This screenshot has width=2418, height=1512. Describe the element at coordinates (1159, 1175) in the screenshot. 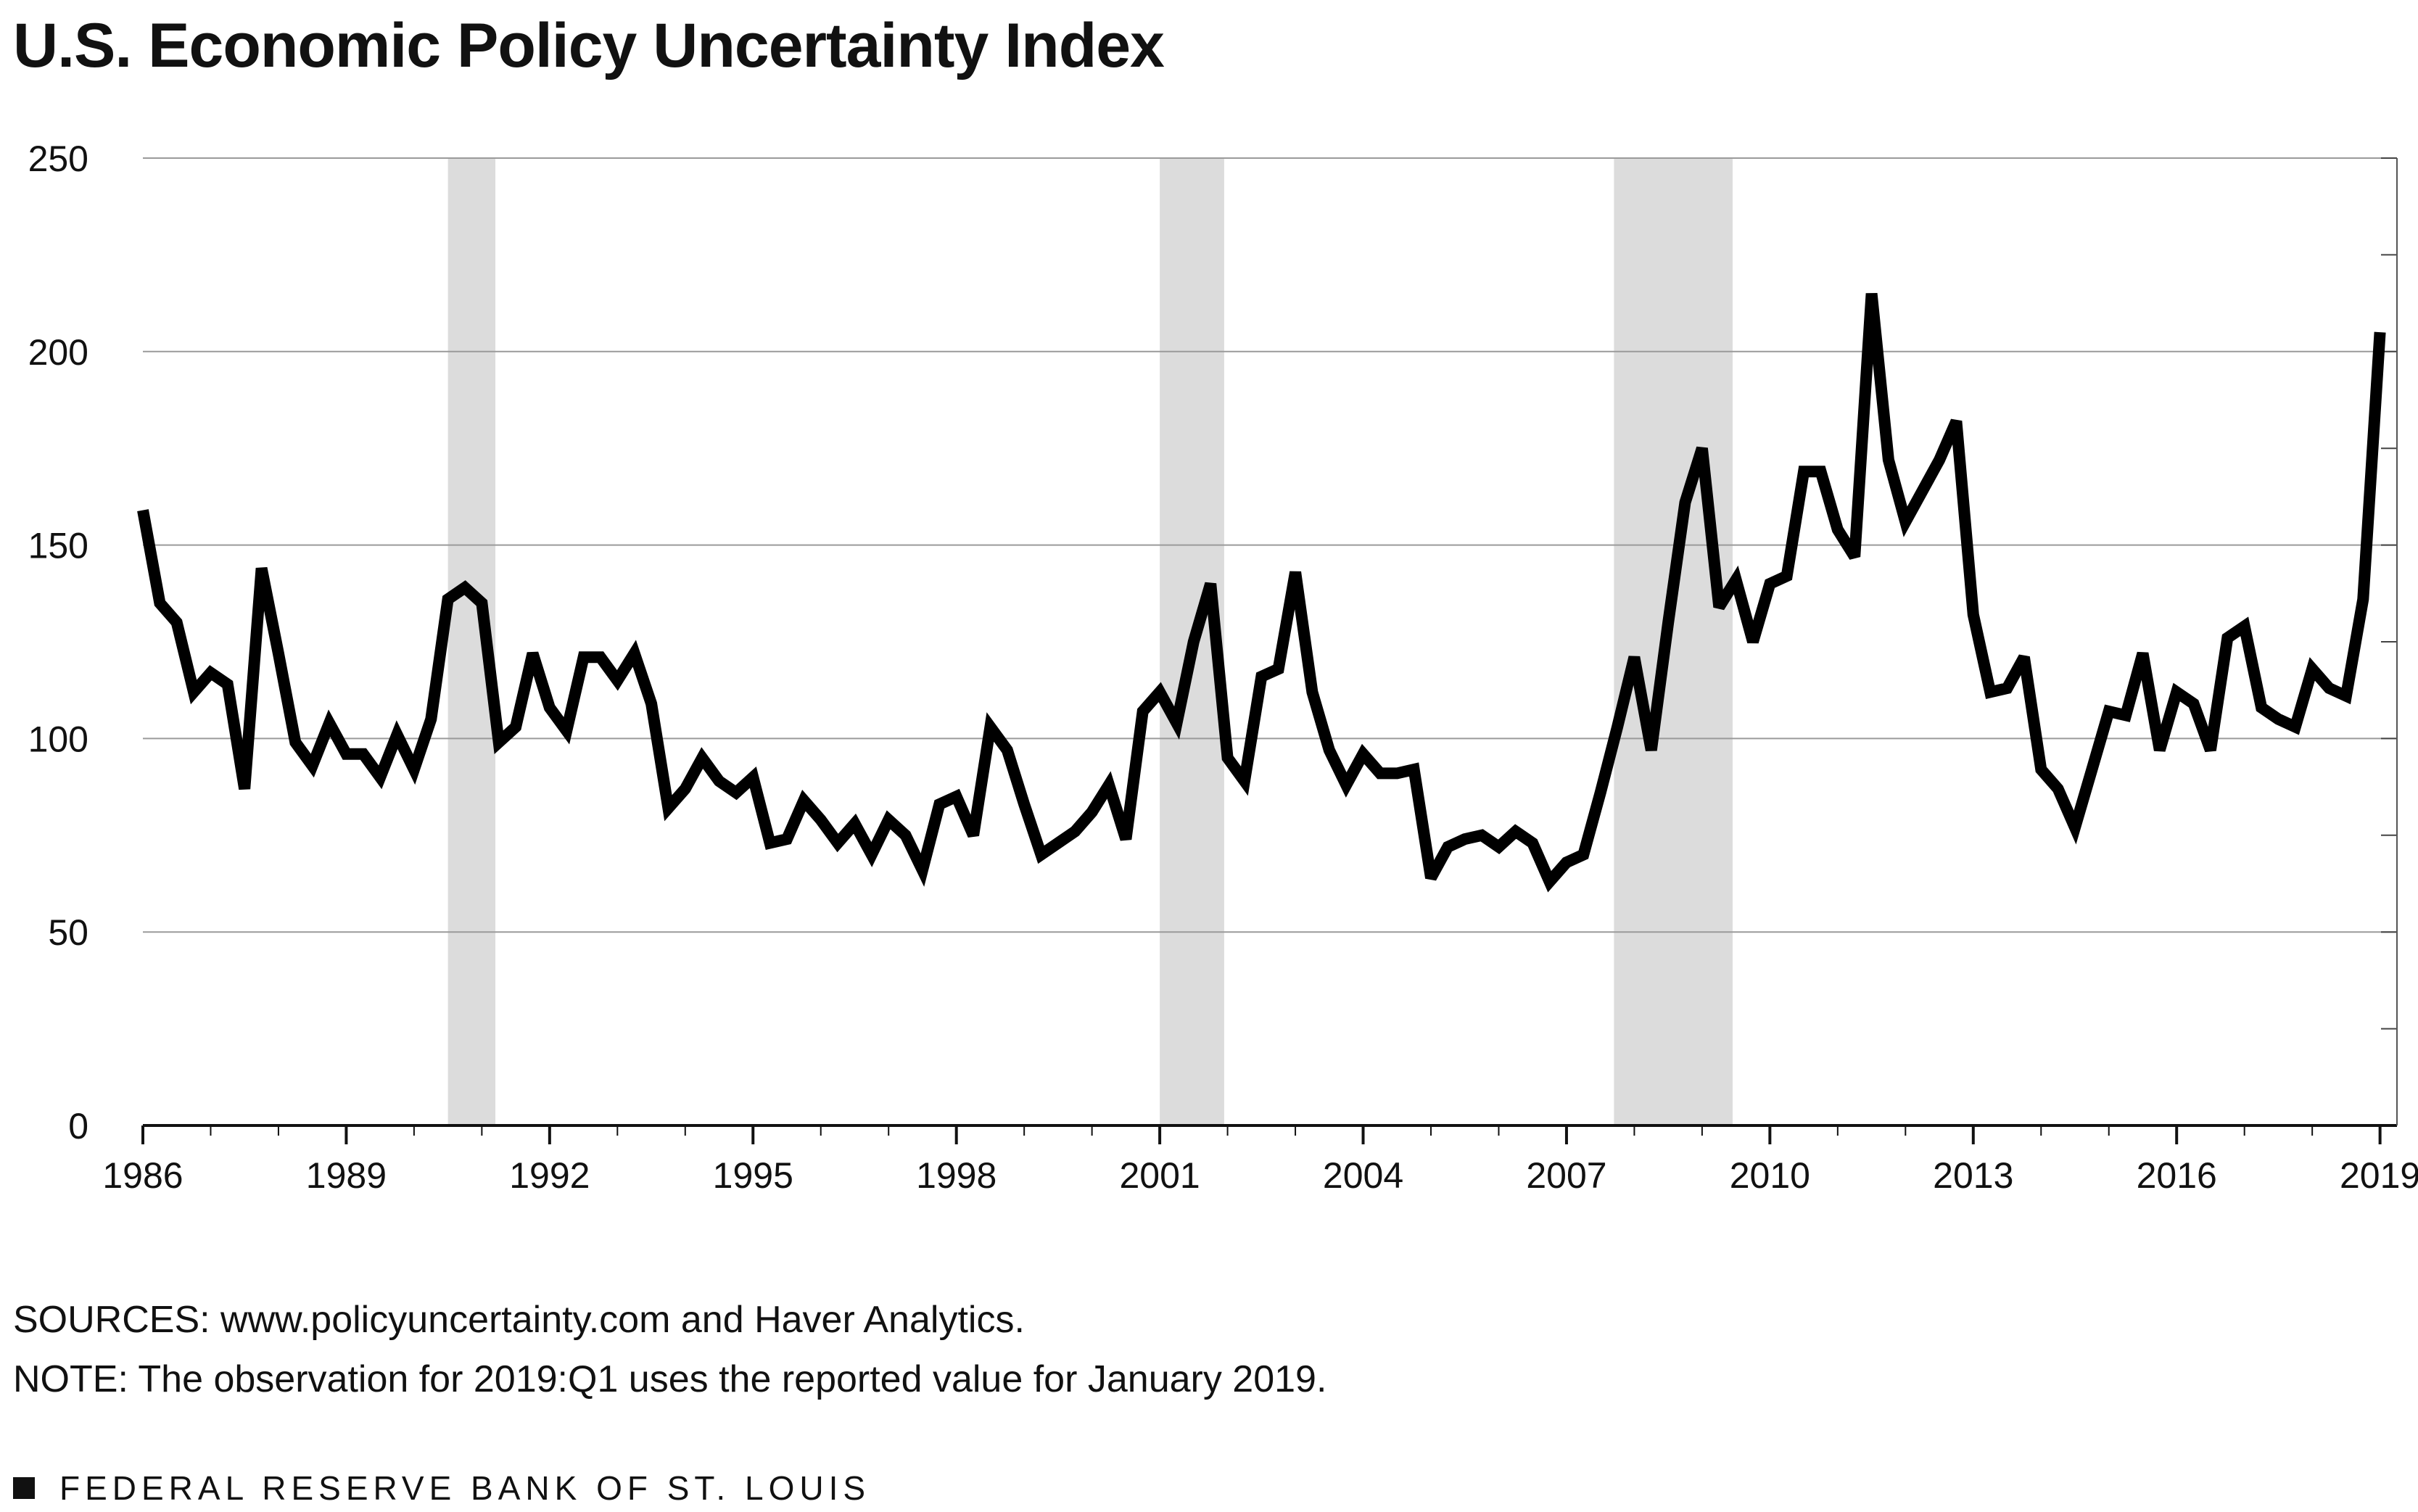

I see `x-tick-label-2001: 2001` at that location.